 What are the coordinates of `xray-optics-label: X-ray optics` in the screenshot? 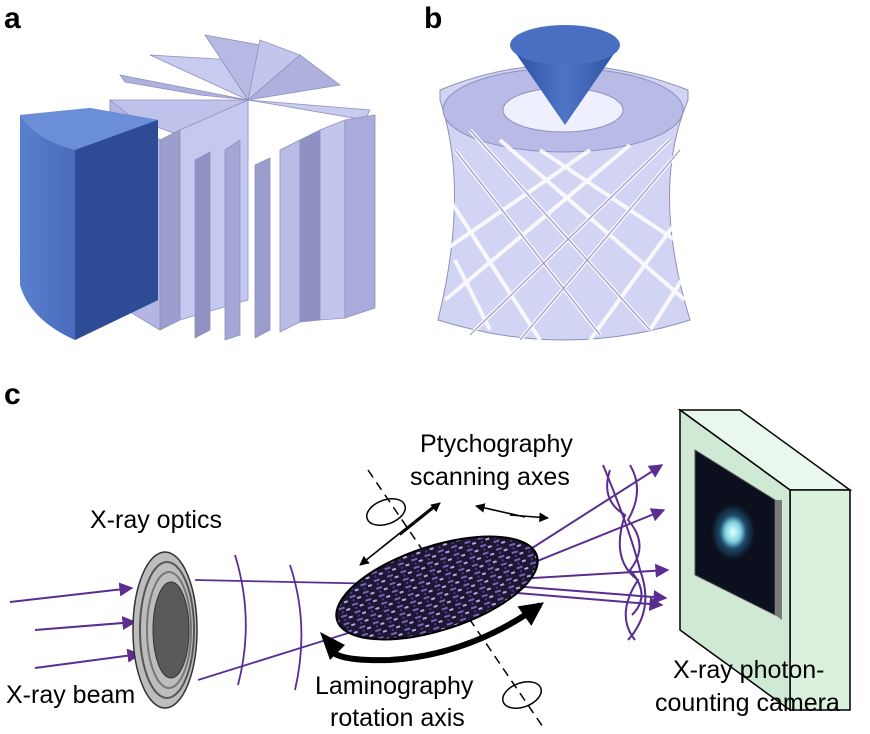 It's located at (156, 520).